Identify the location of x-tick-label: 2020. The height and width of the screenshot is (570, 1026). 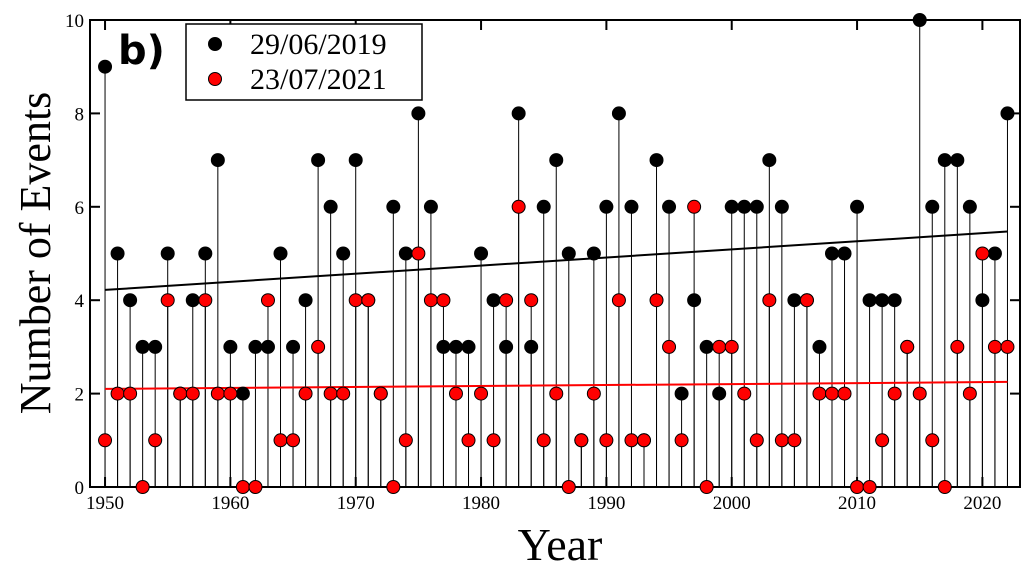
(982, 503).